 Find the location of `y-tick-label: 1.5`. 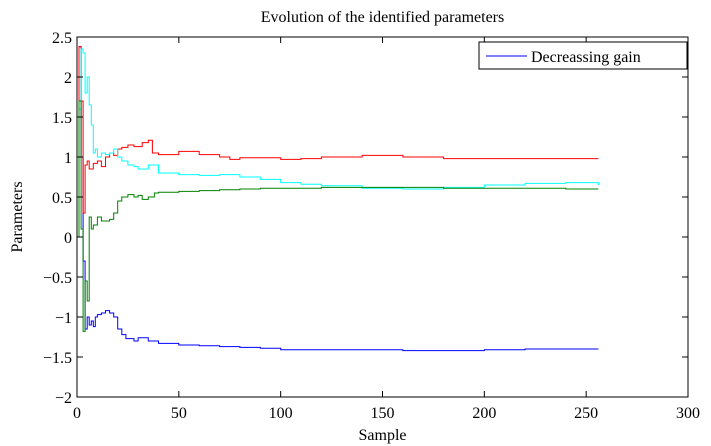

y-tick-label: 1.5 is located at coordinates (62, 118).